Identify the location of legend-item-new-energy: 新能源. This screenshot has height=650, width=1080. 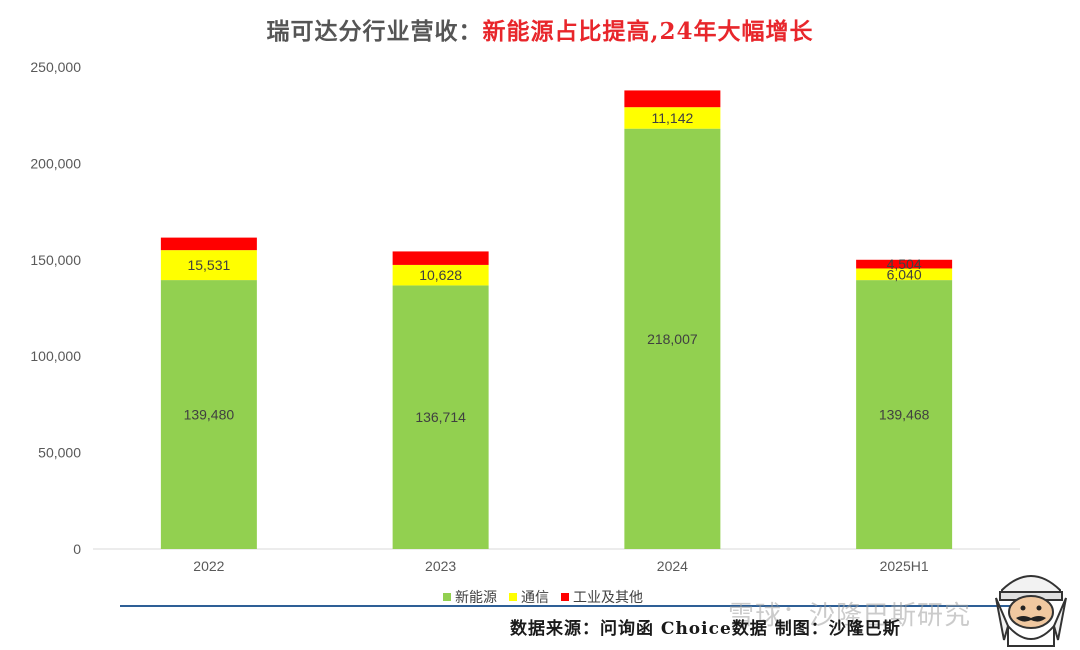
(470, 597).